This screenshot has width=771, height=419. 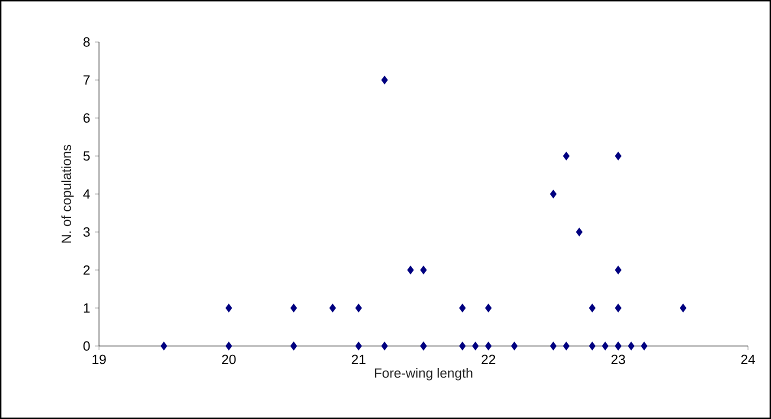 I want to click on x-axis-title: Fore-wing length, so click(x=423, y=374).